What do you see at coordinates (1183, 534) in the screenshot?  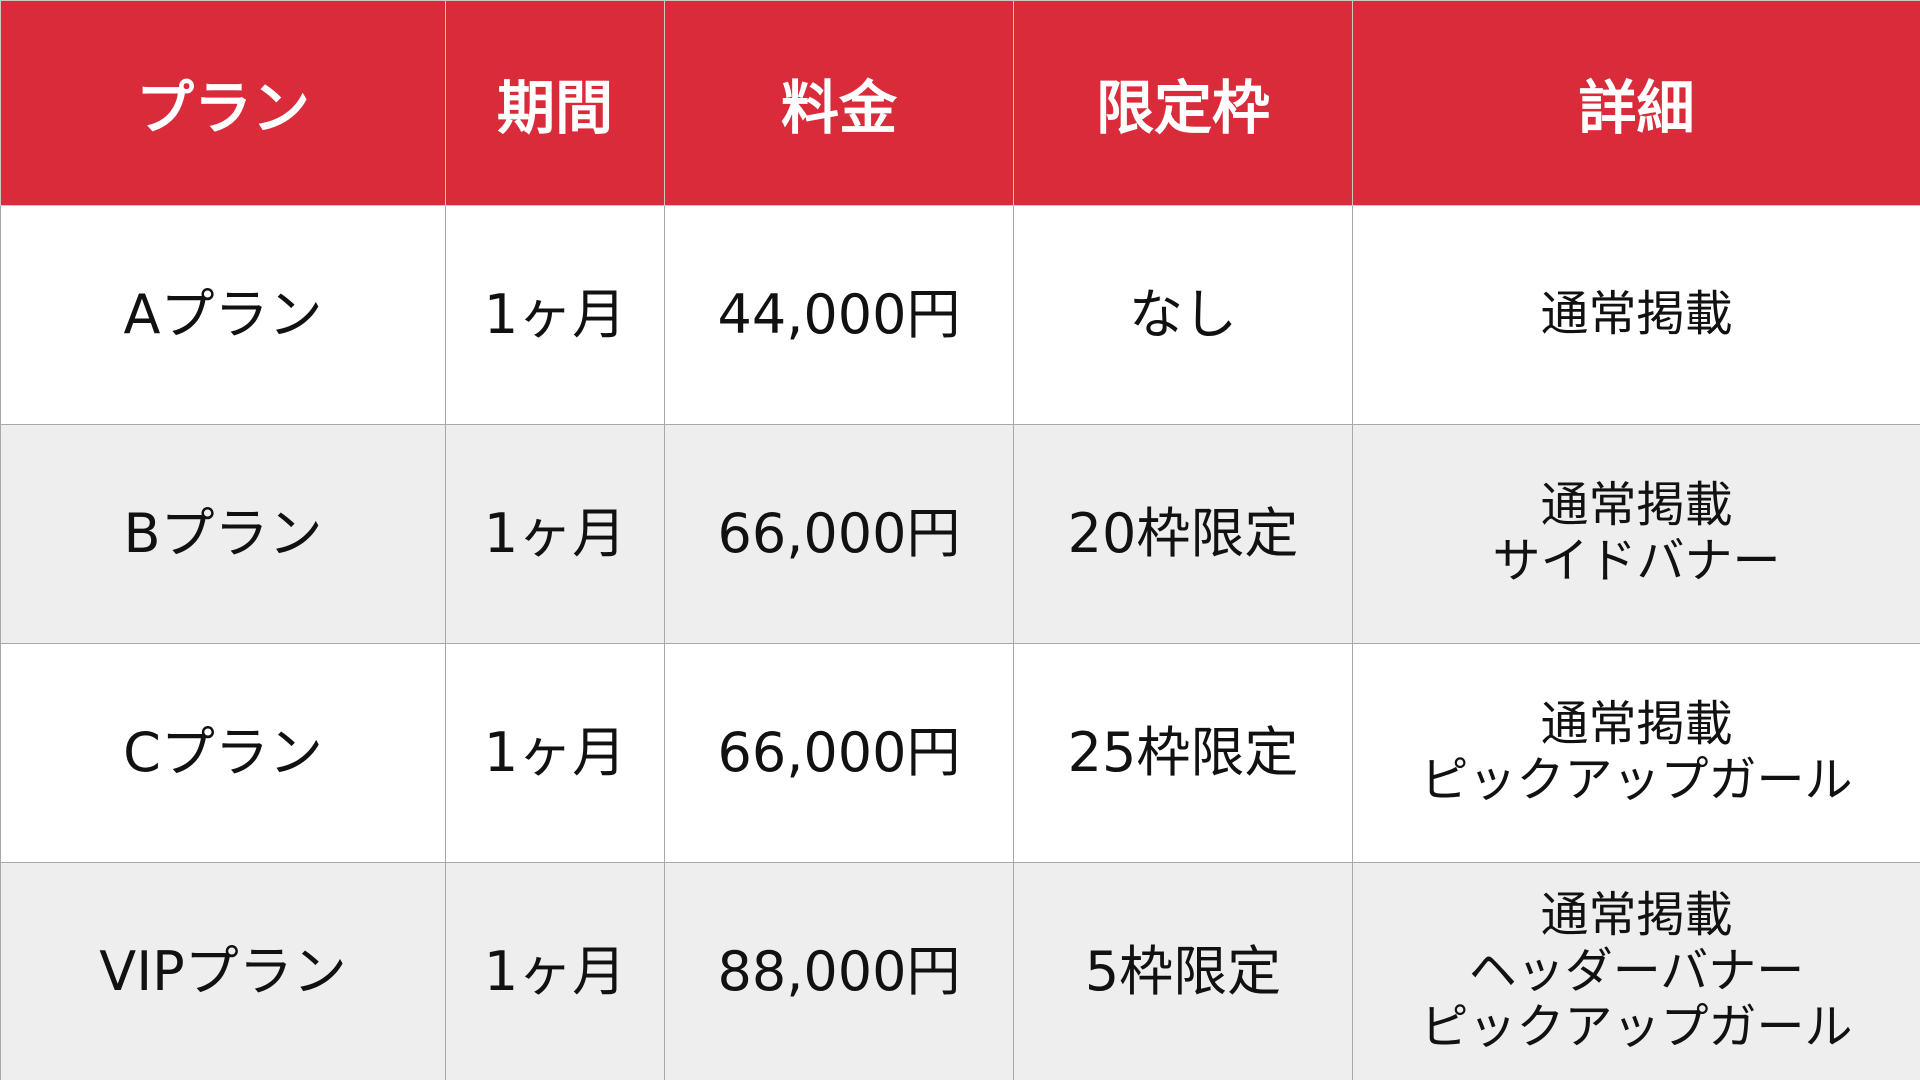 I see `cell-limit: 20枠限定` at bounding box center [1183, 534].